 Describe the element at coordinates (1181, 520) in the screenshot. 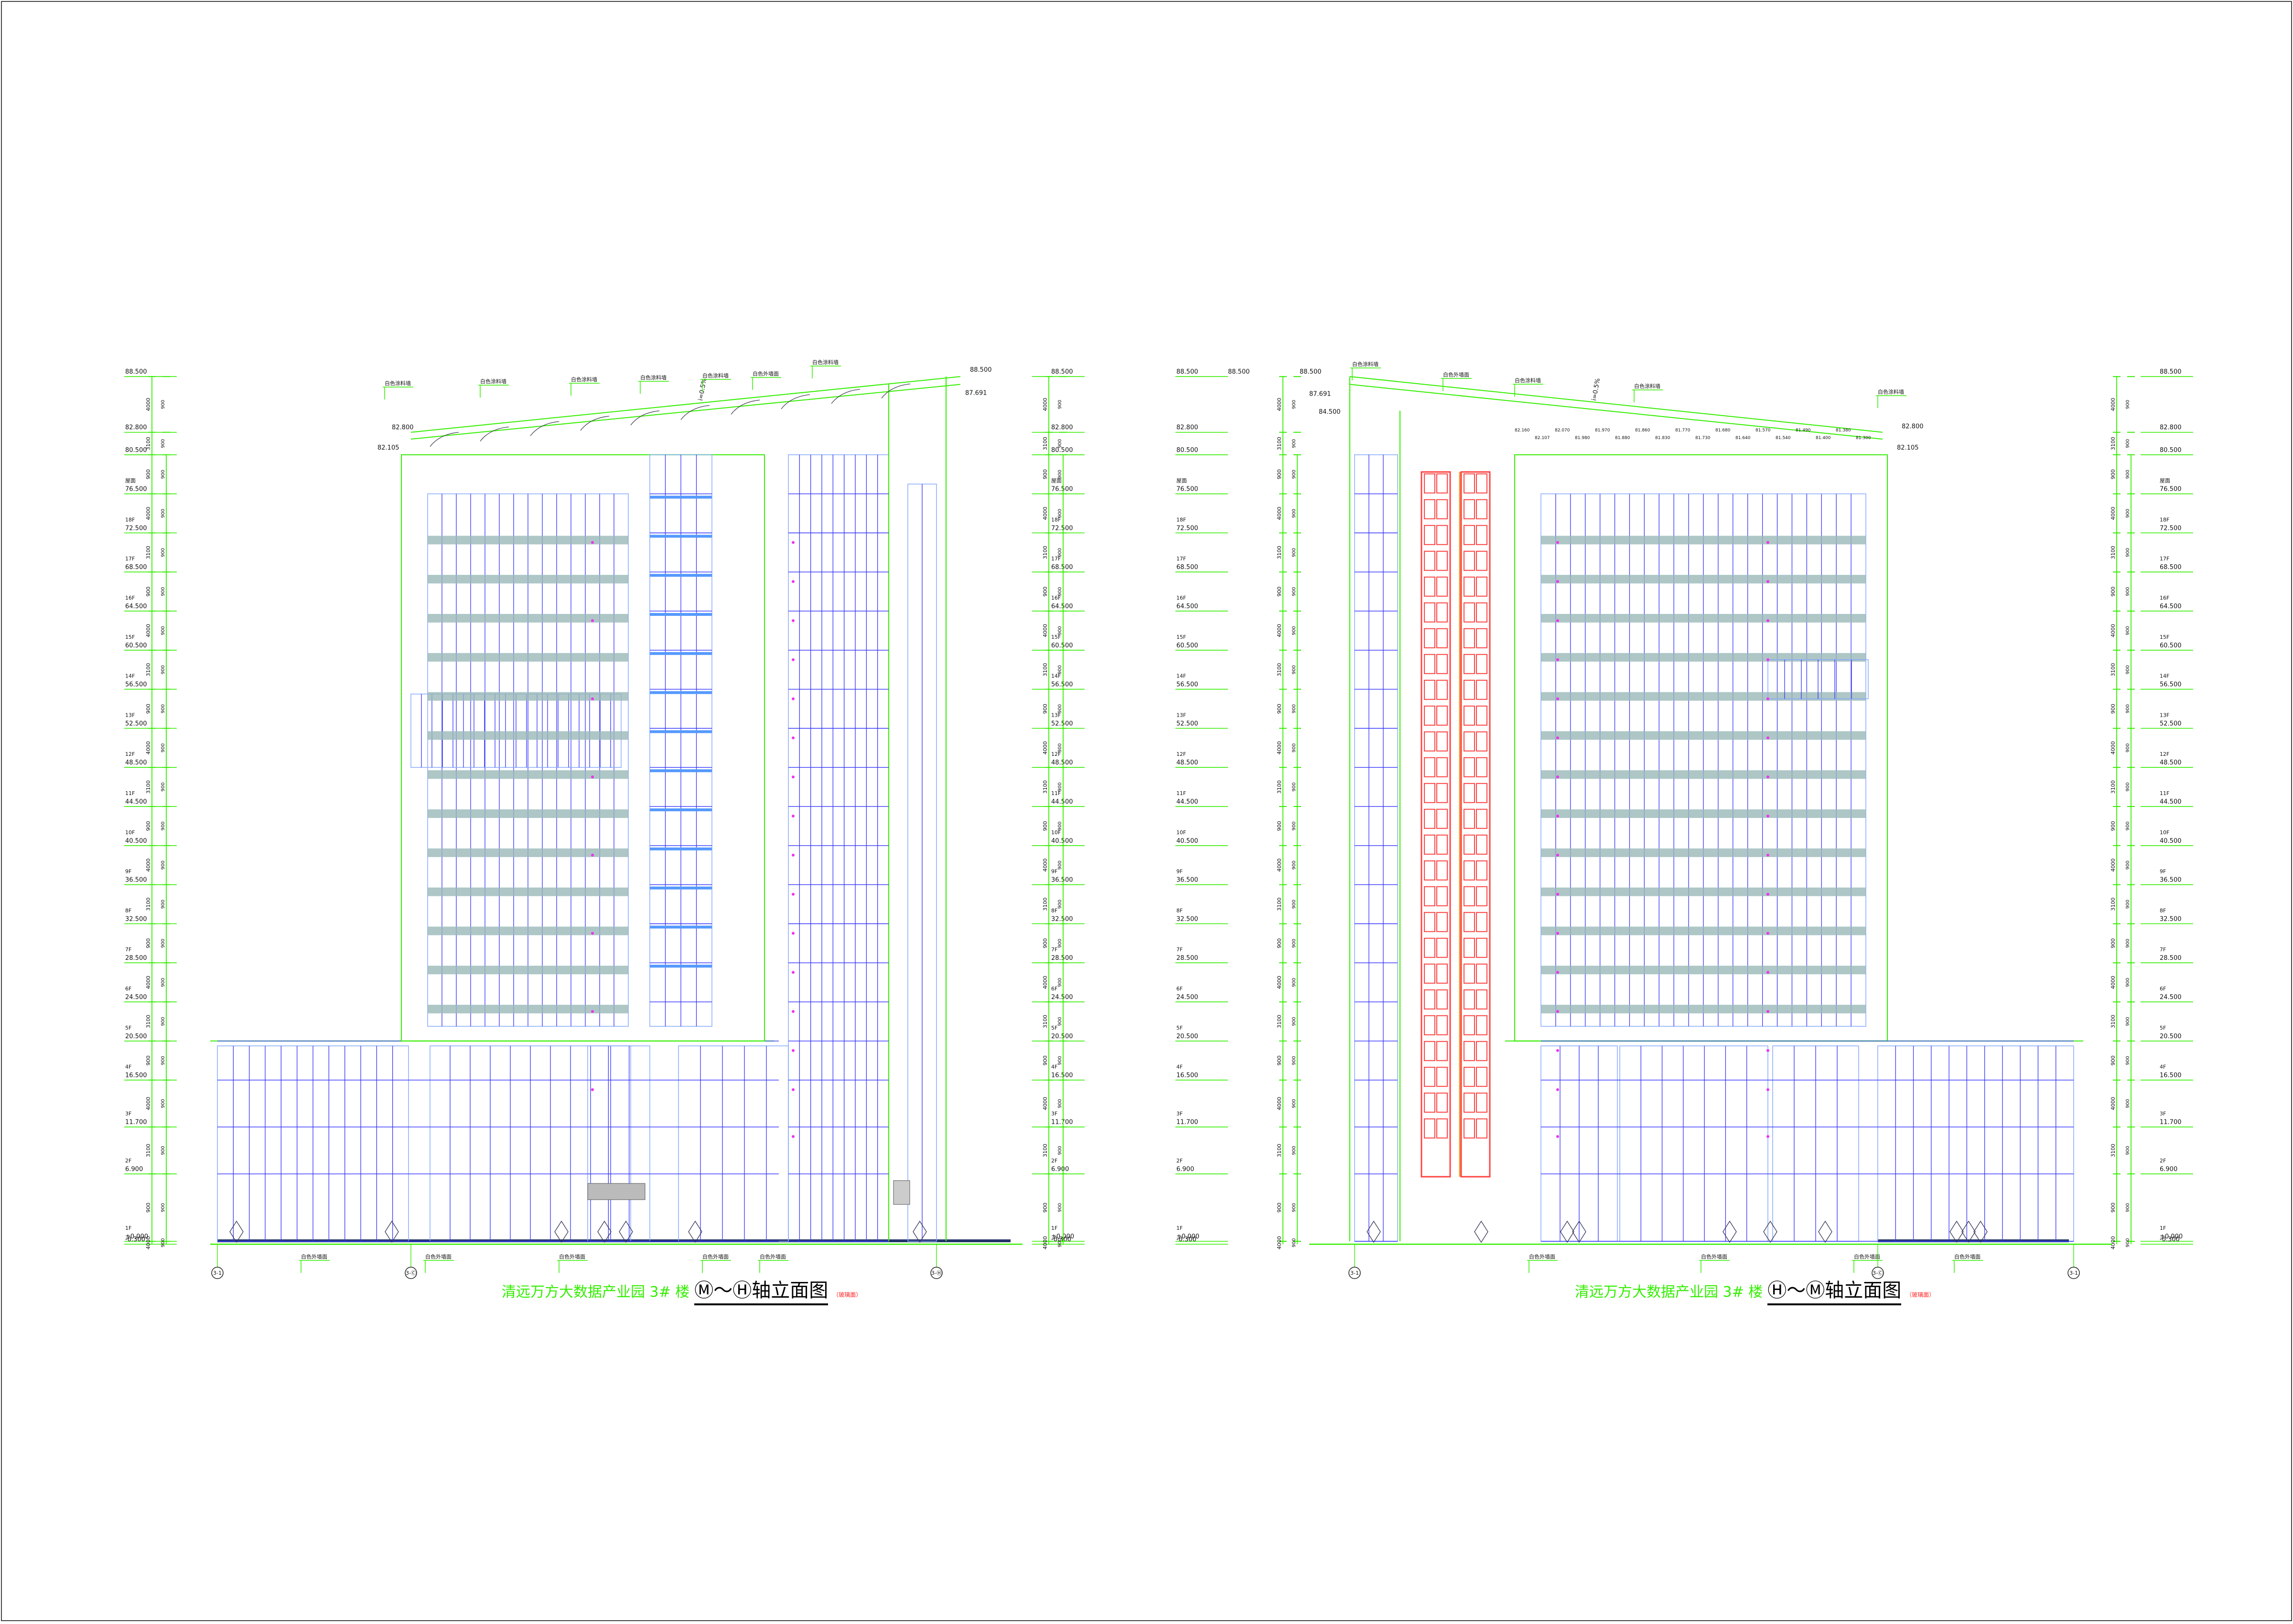

I see `e2-left-floor-label: 18F` at that location.